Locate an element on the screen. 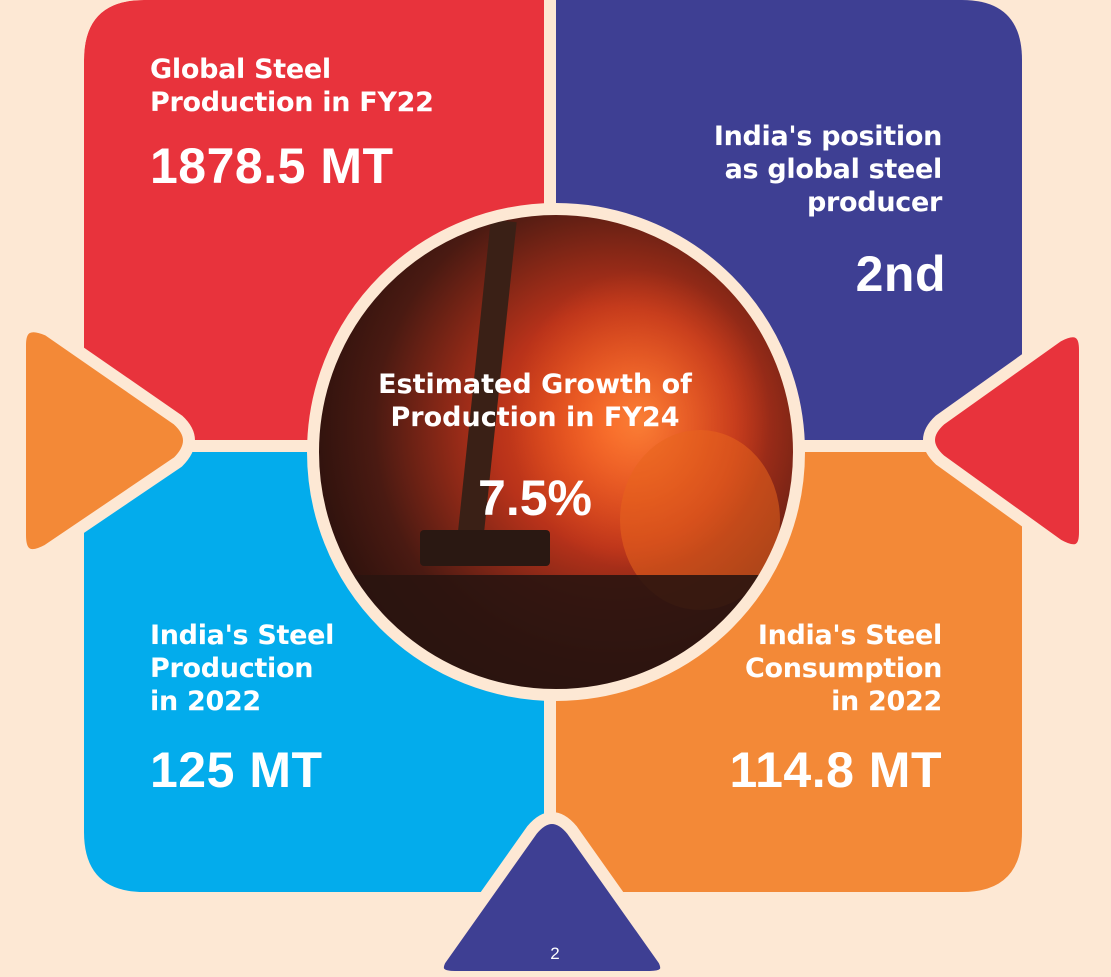 The height and width of the screenshot is (977, 1111). label-line: Production in FY22 is located at coordinates (292, 102).